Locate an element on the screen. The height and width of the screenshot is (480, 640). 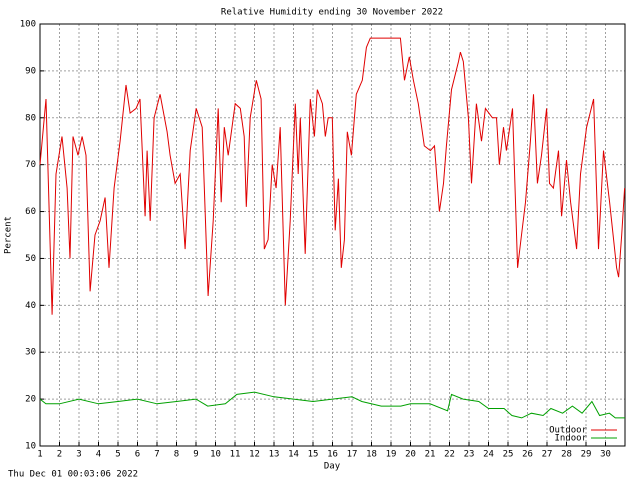
x-axis-label: Day is located at coordinates (332, 467).